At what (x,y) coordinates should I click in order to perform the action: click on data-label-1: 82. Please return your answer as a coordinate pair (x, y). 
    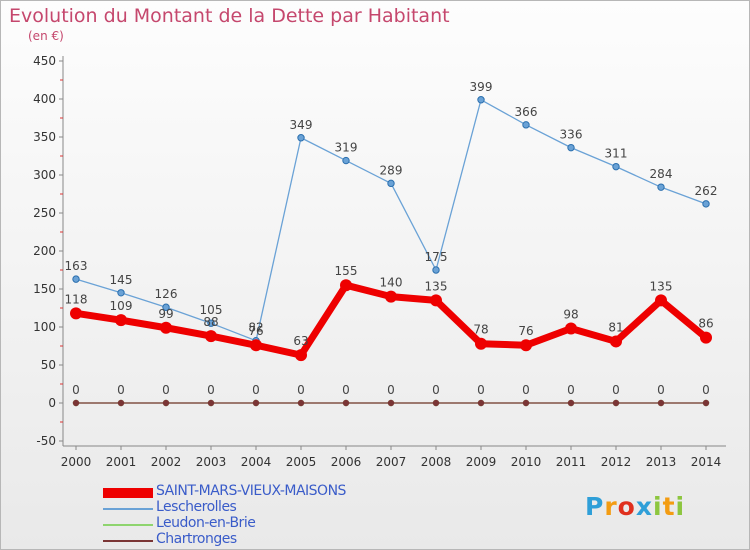
    Looking at the image, I should click on (255, 328).